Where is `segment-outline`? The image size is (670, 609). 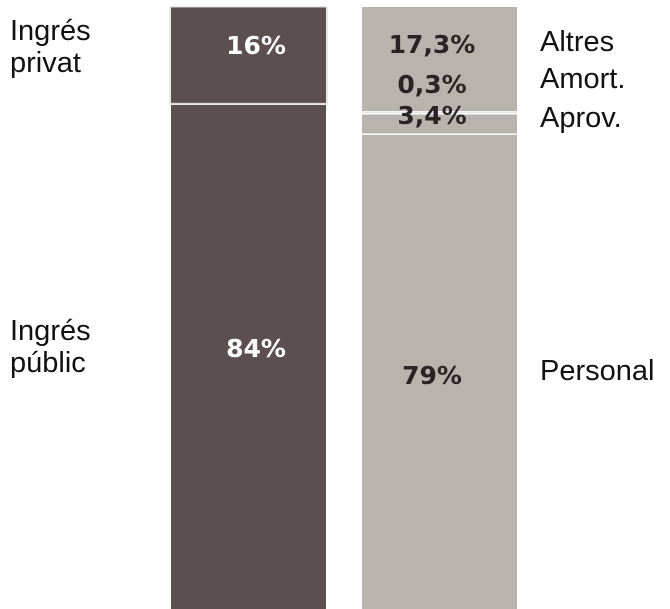 segment-outline is located at coordinates (248, 55).